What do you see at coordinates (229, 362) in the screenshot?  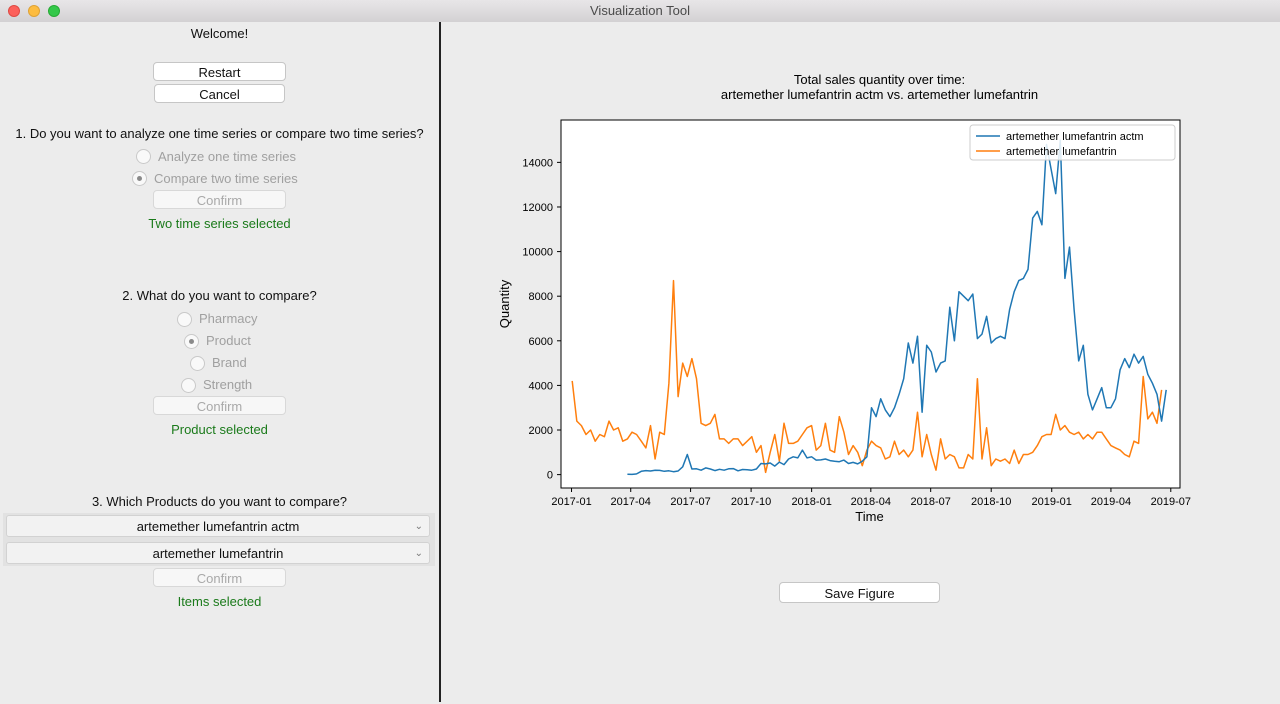 I see `radio-brand-label: Brand` at bounding box center [229, 362].